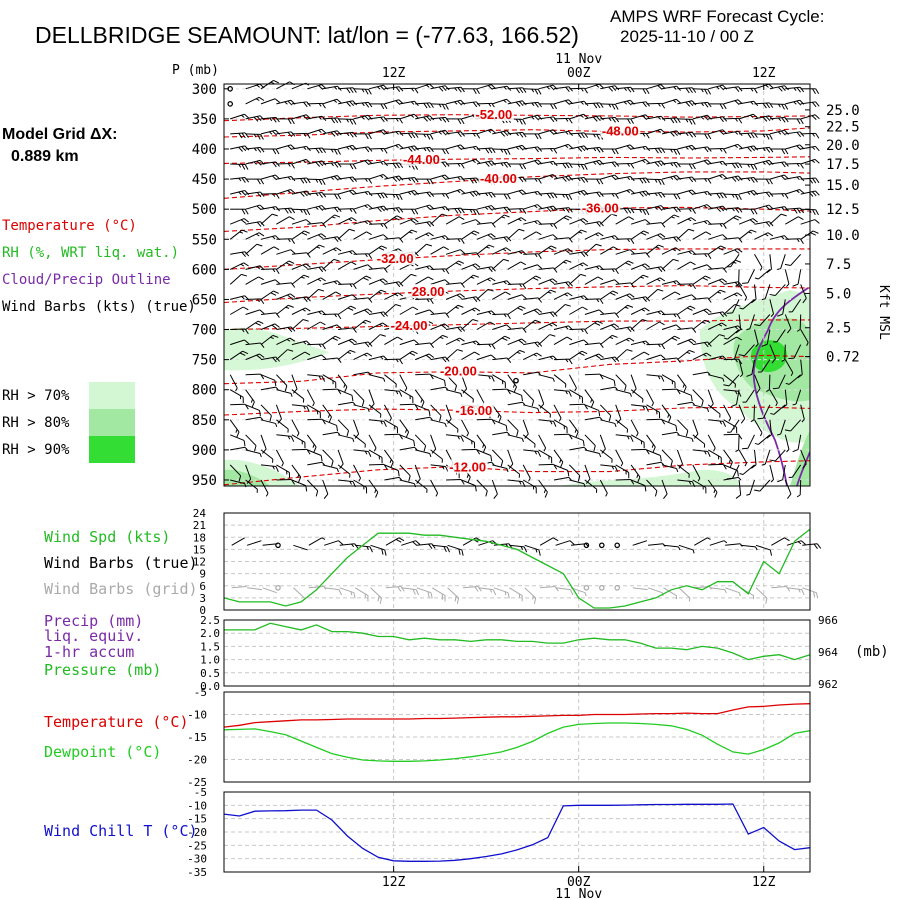  What do you see at coordinates (351, 90) in the screenshot?
I see `wind-barb-7-flag` at bounding box center [351, 90].